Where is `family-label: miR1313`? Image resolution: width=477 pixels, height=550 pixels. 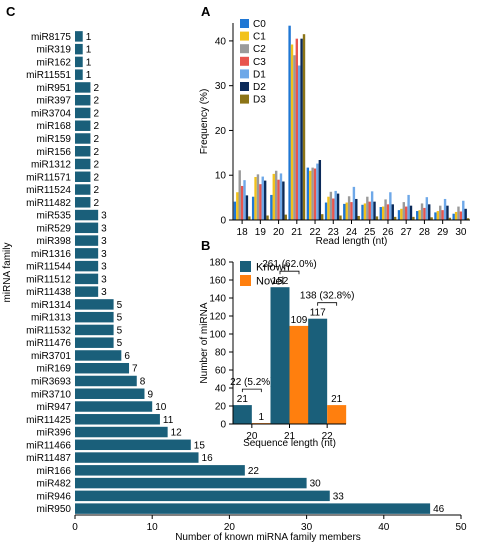 family-label: miR1313 is located at coordinates (51, 318).